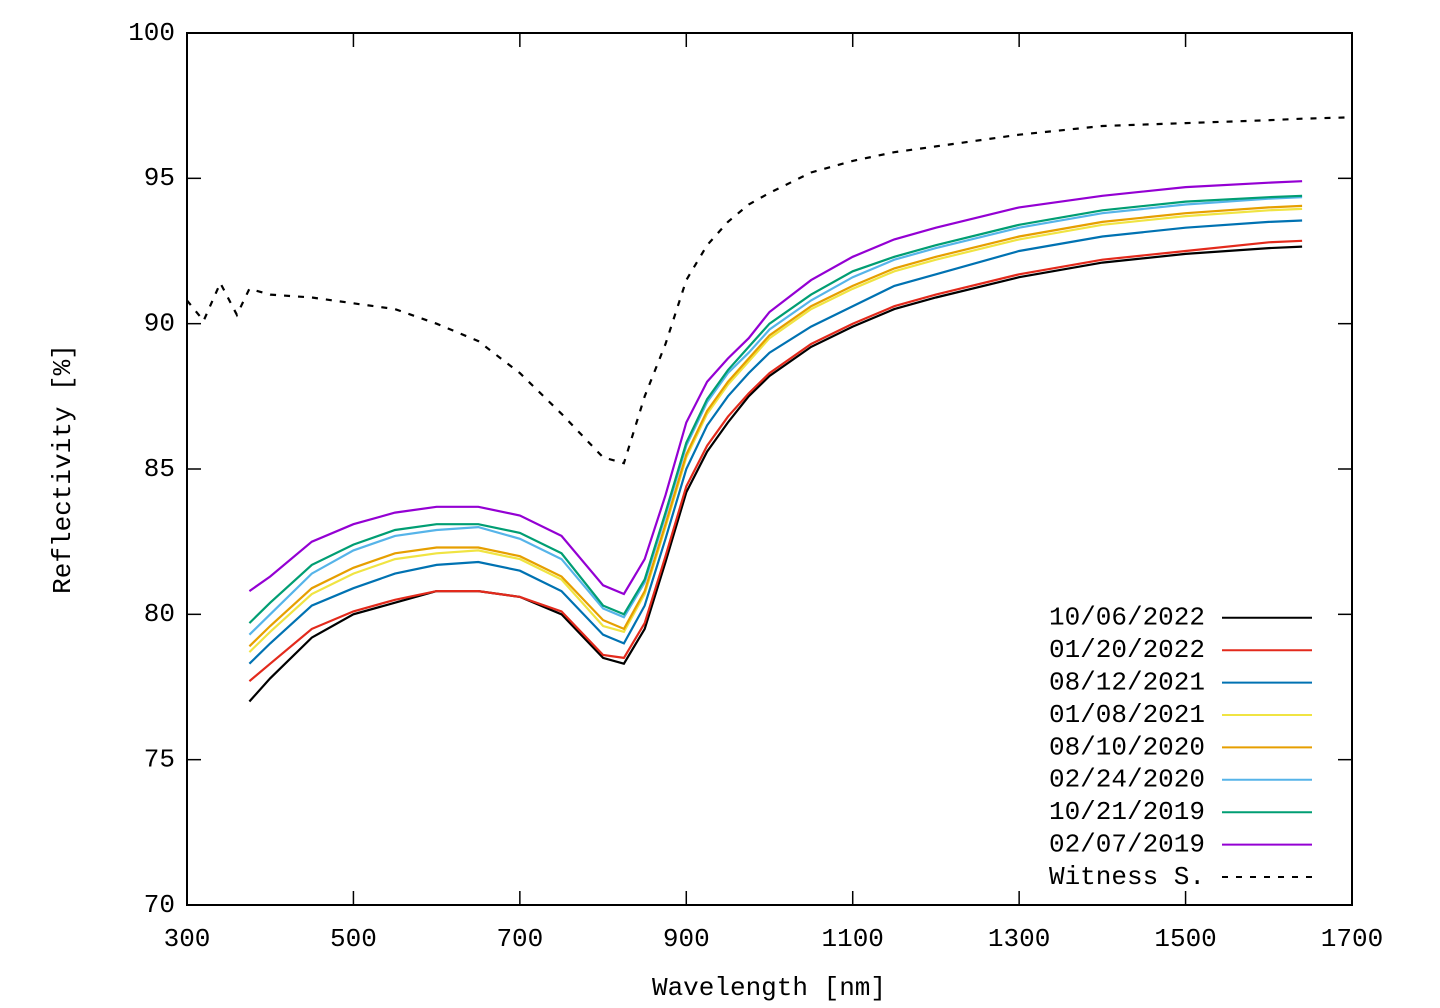  I want to click on legend-label: 02/24/2020, so click(1127, 780).